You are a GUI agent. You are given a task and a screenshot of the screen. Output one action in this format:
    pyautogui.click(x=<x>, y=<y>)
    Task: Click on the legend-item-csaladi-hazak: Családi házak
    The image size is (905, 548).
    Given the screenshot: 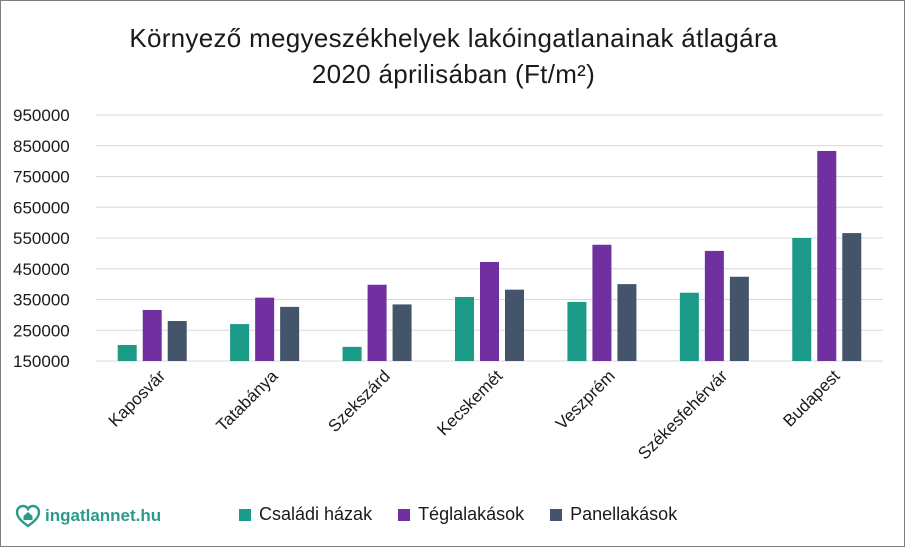 What is the action you would take?
    pyautogui.click(x=305, y=514)
    